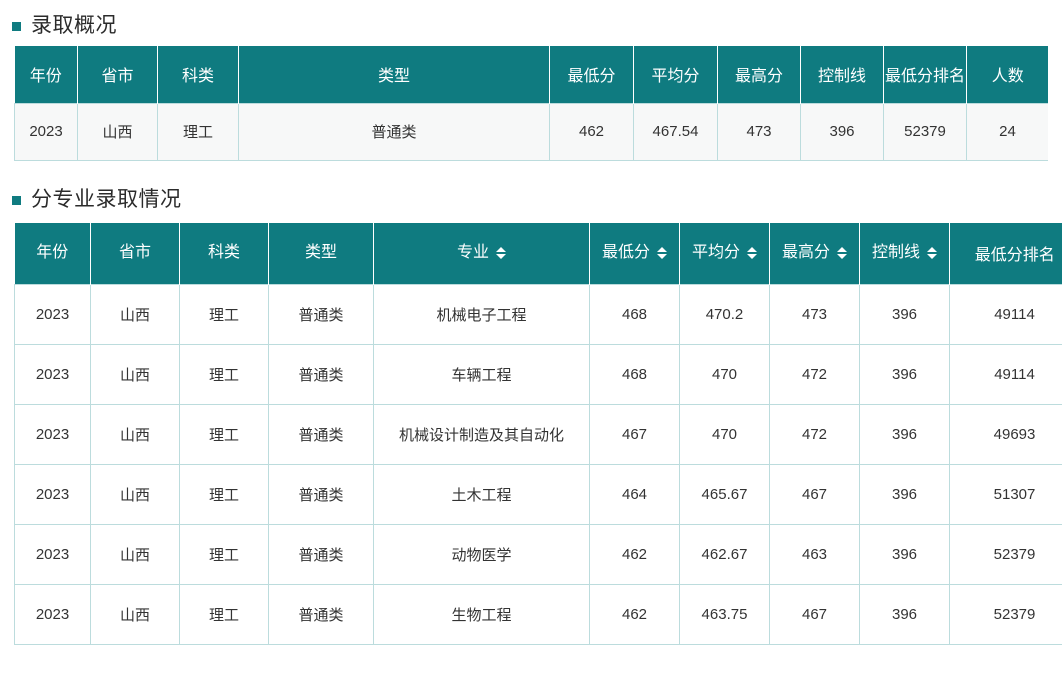 The width and height of the screenshot is (1062, 697). Describe the element at coordinates (1005, 434) in the screenshot. I see `cell-min-rank: 49693` at that location.